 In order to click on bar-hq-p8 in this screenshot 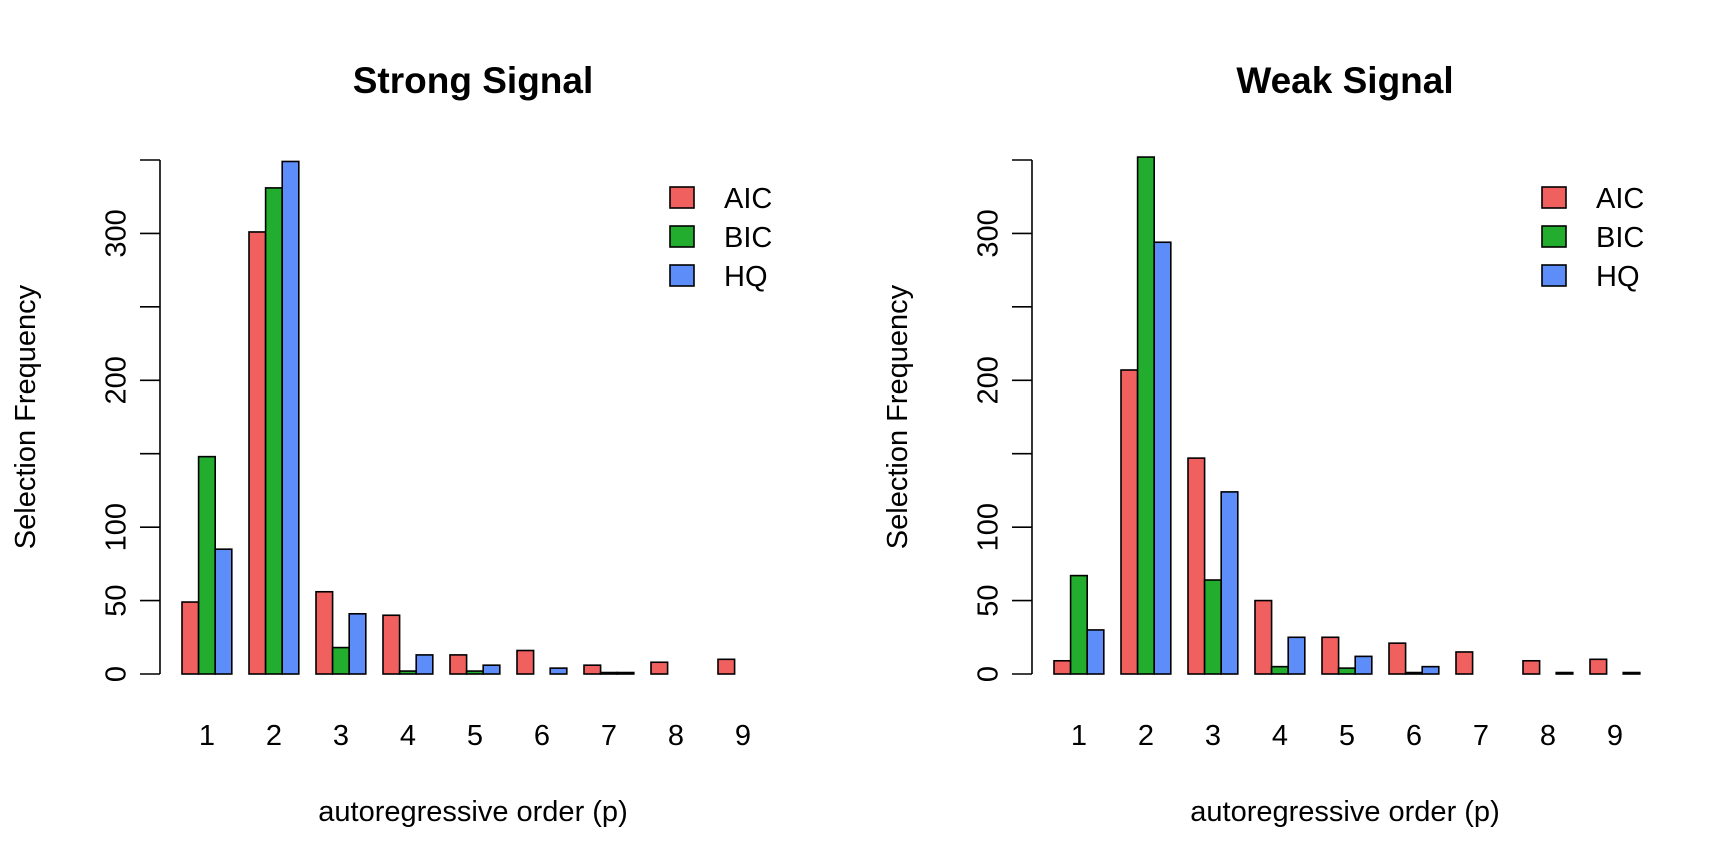, I will do `click(1564, 673)`.